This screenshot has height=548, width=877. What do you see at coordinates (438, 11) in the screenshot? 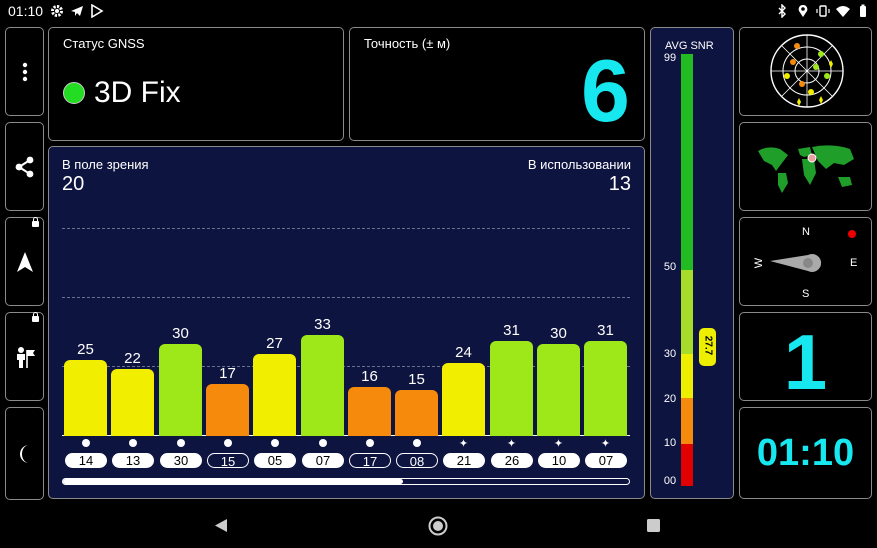
I see `status-bar: 01:10` at bounding box center [438, 11].